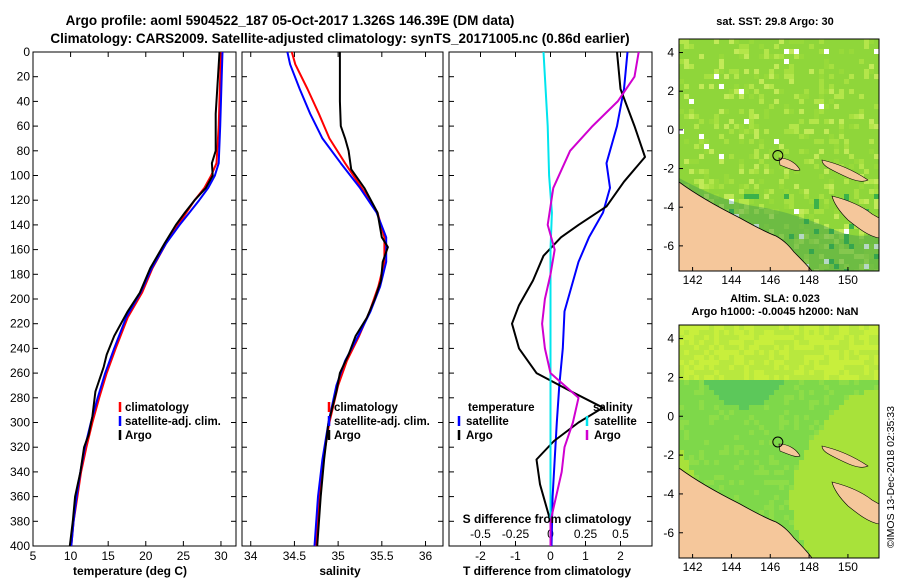 Image resolution: width=900 pixels, height=580 pixels. What do you see at coordinates (157, 408) in the screenshot?
I see `legend-climatology: climatology` at bounding box center [157, 408].